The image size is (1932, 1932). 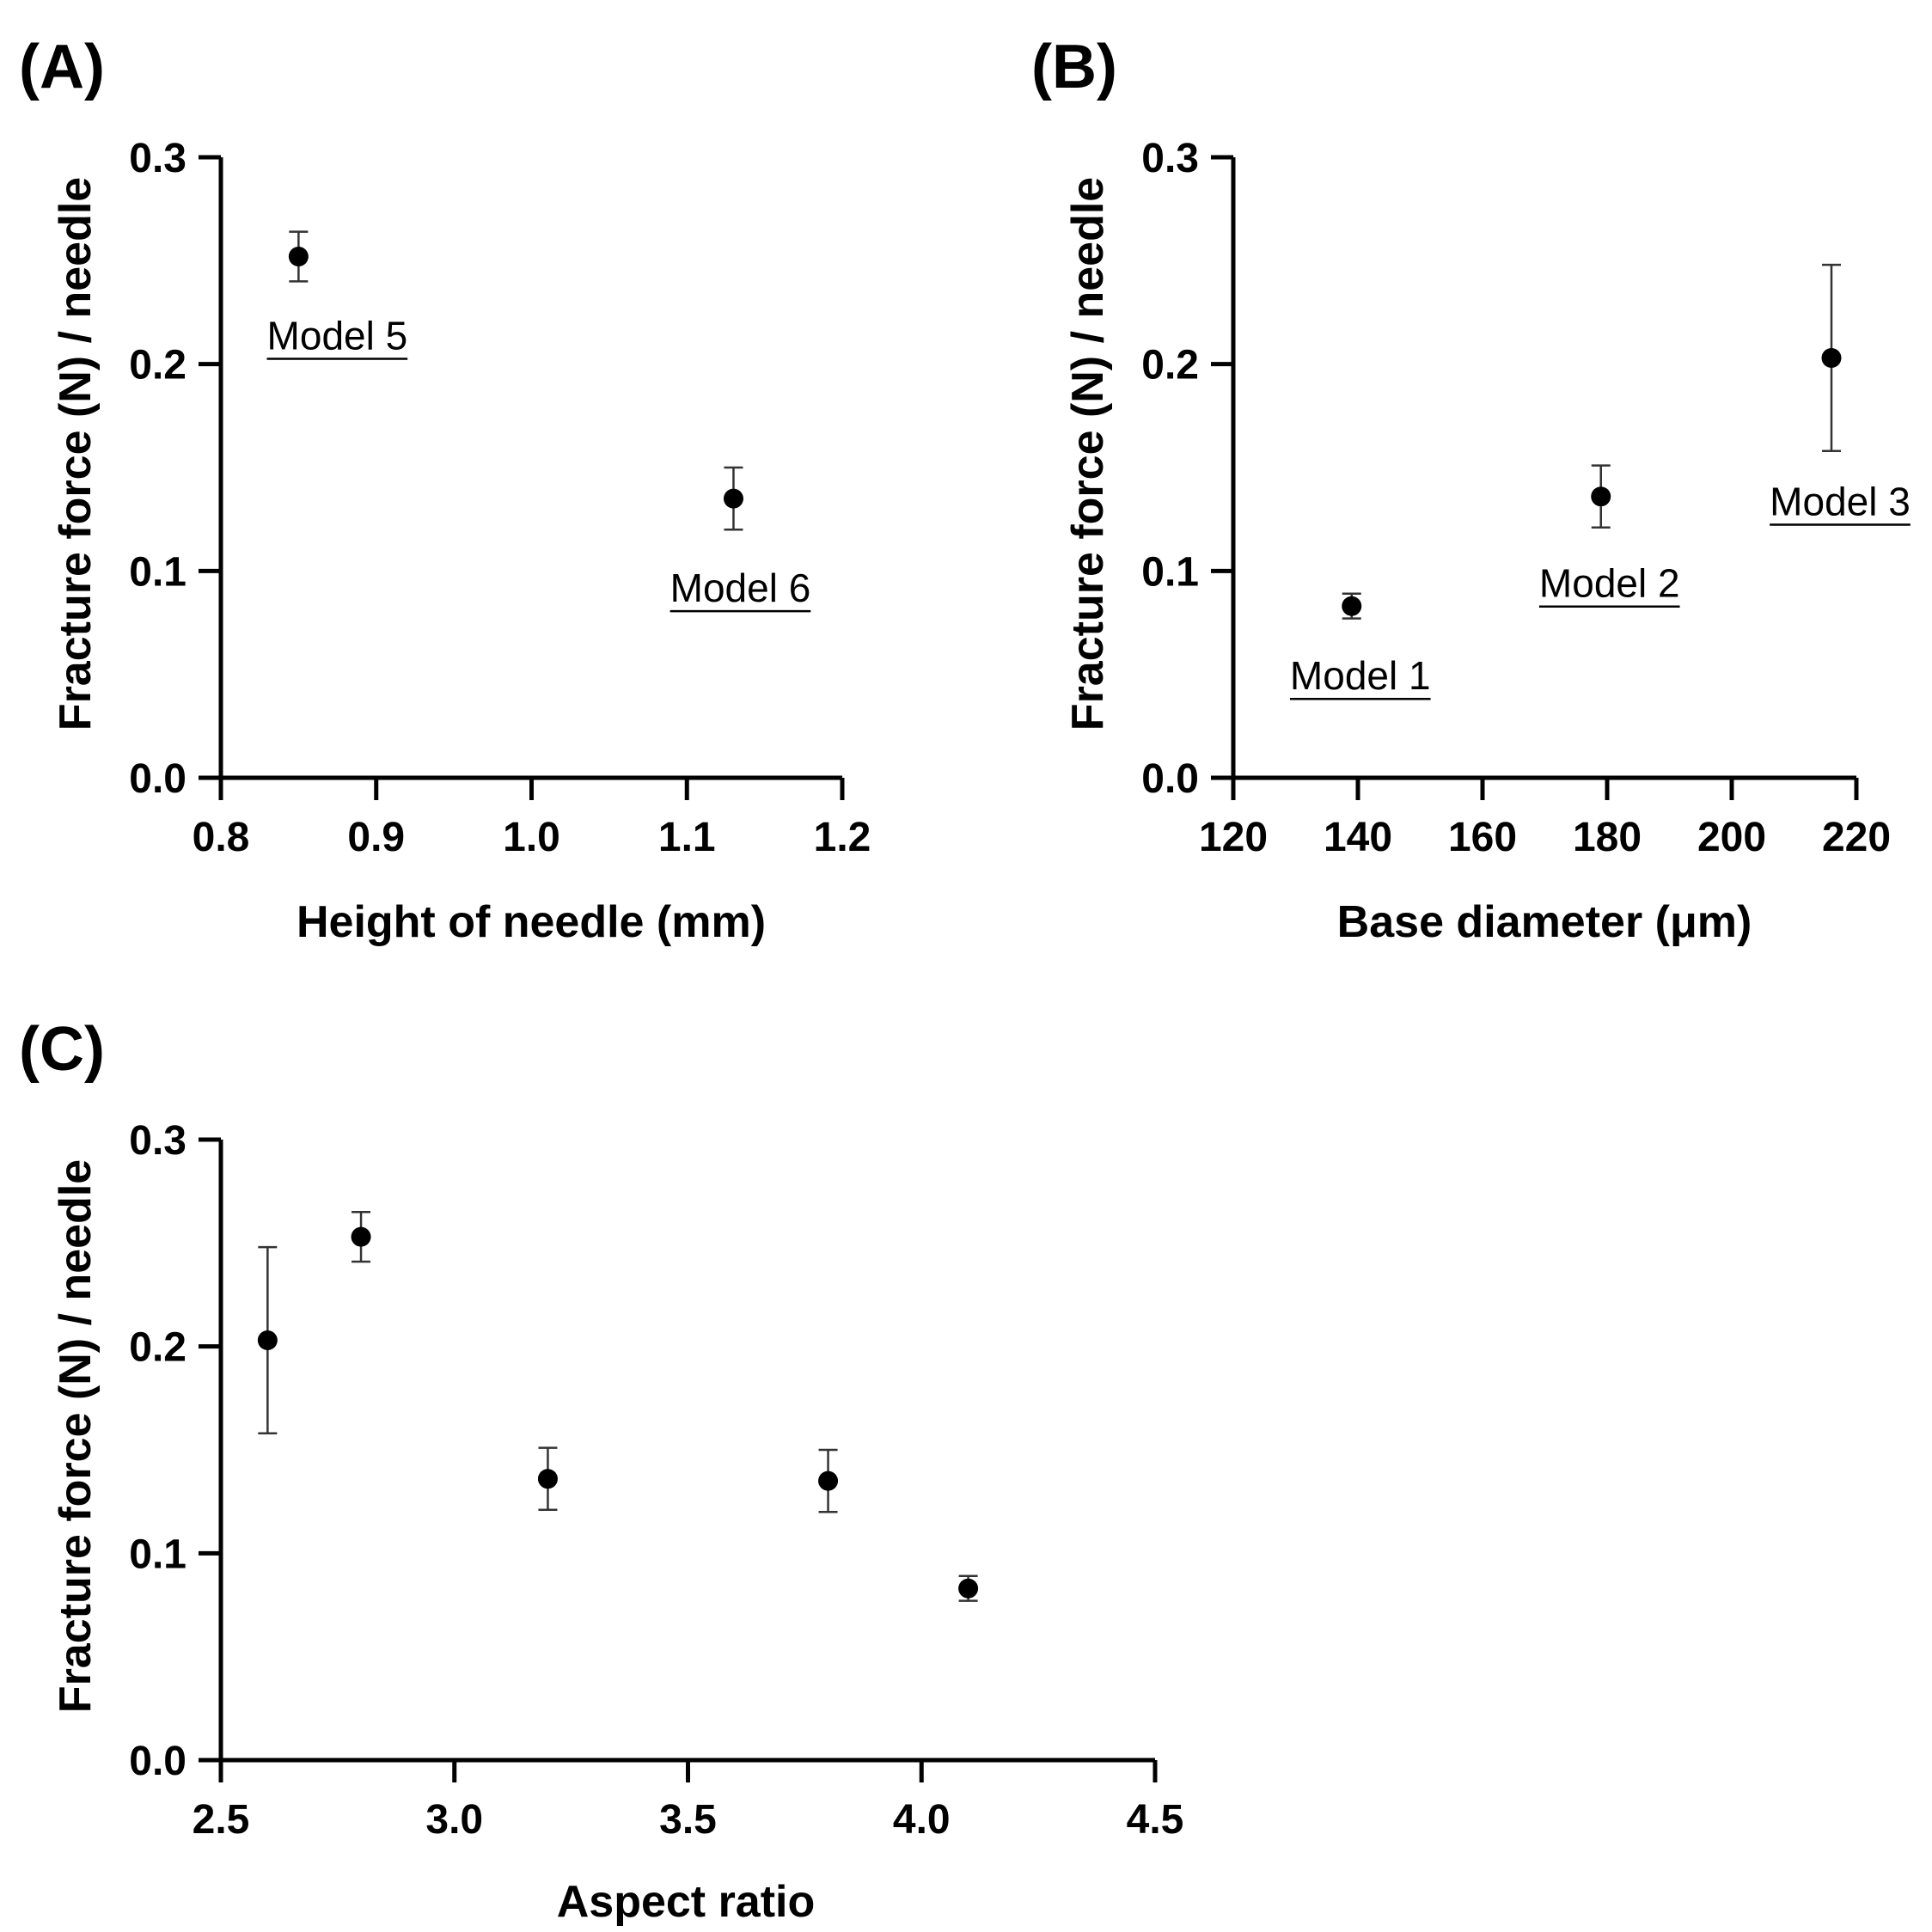 I want to click on panel-b-x-axis-title: Base diameter (μm), so click(x=1544, y=922).